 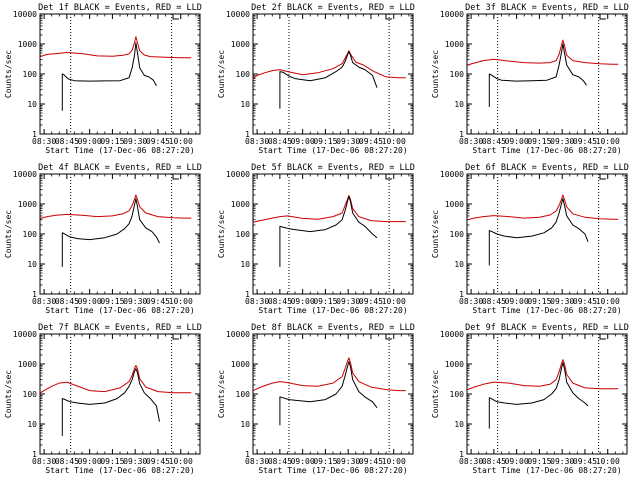 What do you see at coordinates (120, 168) in the screenshot?
I see `chart-title: Det 4f BLACK = Events, RED = LLD` at bounding box center [120, 168].